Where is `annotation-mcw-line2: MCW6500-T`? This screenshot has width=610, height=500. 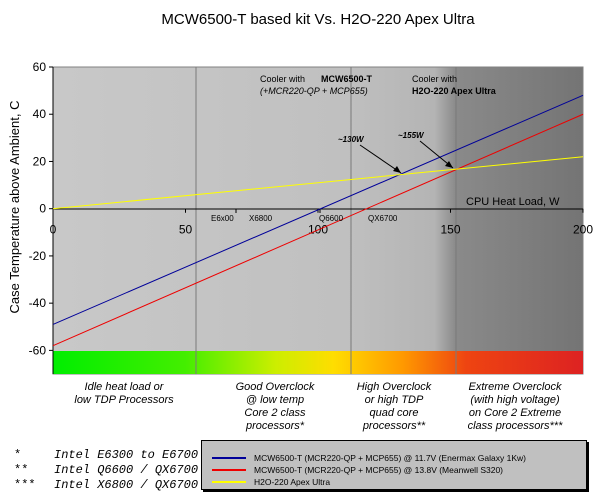 annotation-mcw-line2: MCW6500-T is located at coordinates (347, 79).